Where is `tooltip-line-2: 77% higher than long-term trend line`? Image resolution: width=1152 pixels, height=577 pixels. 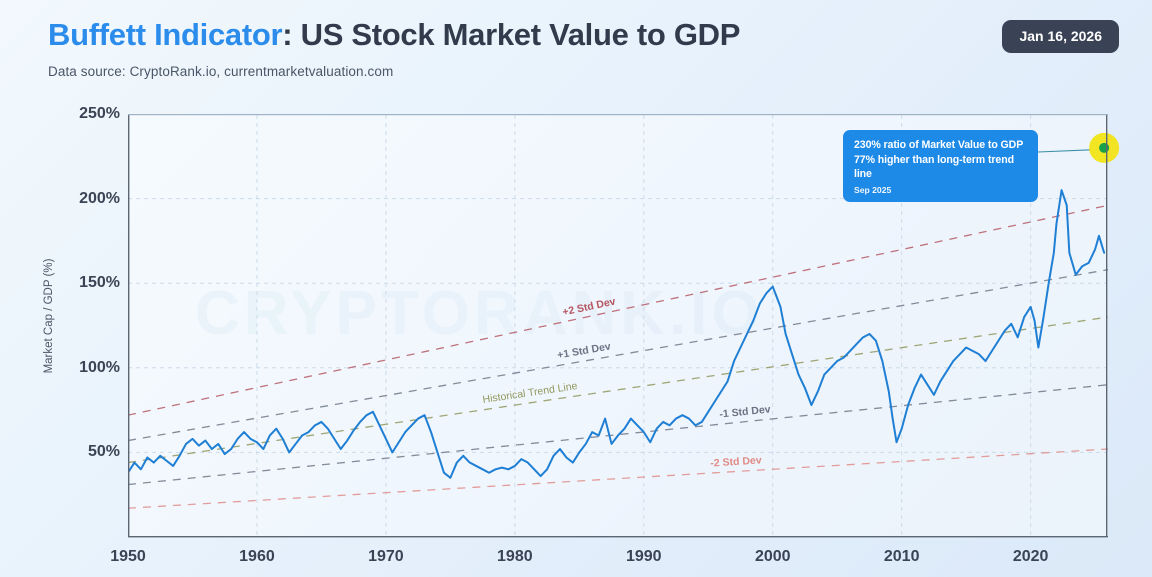
tooltip-line-2: 77% higher than long-term trend line is located at coordinates (934, 167).